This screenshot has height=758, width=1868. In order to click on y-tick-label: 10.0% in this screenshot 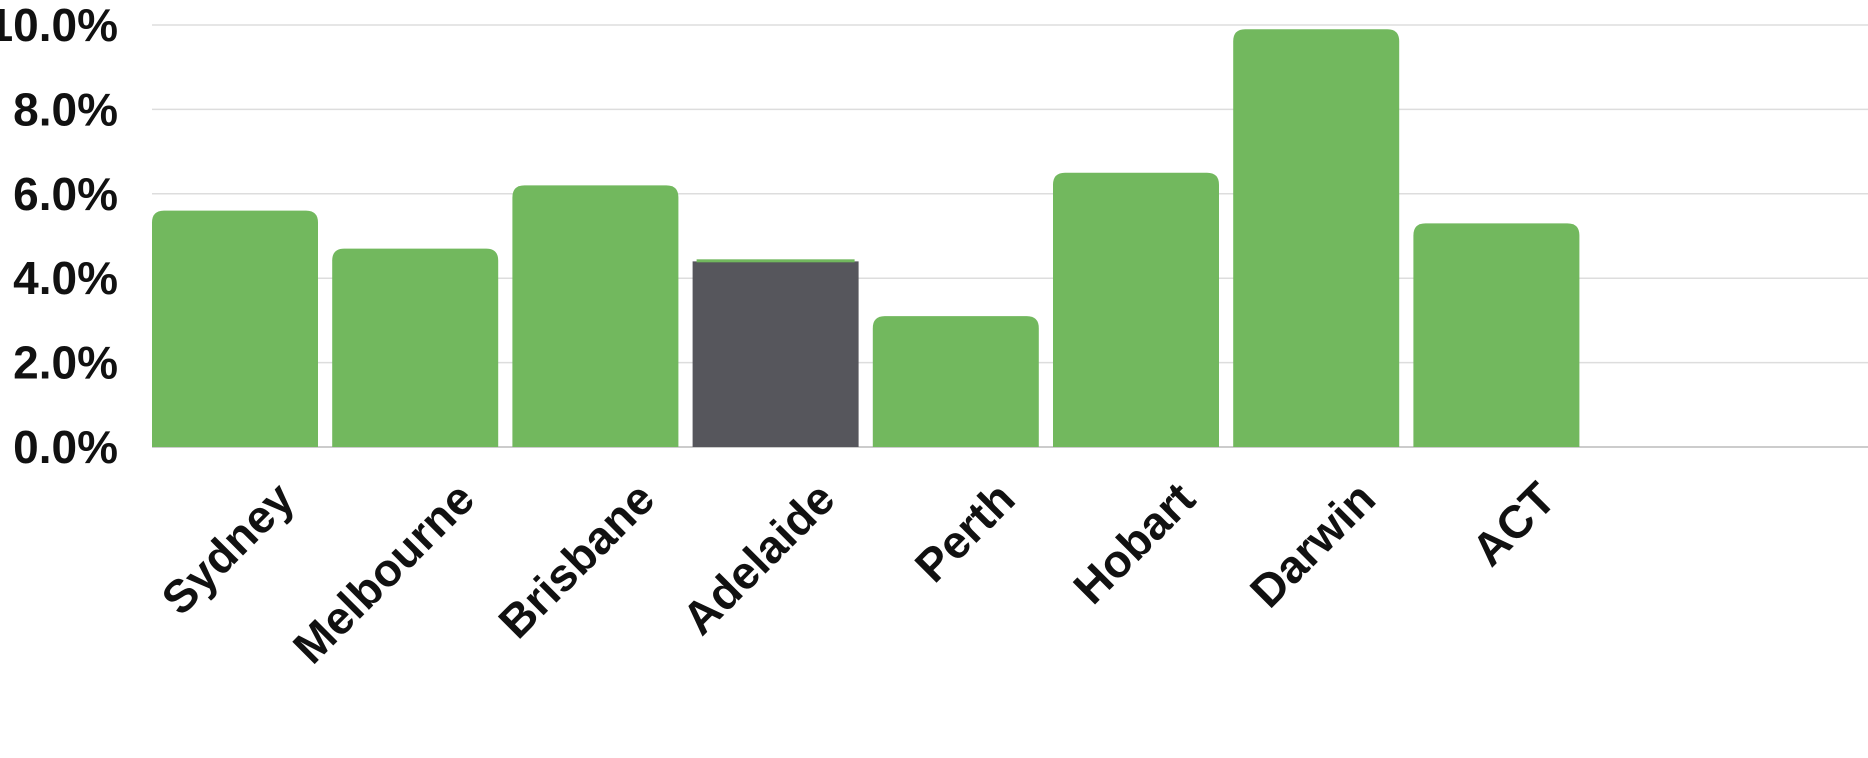, I will do `click(59, 25)`.